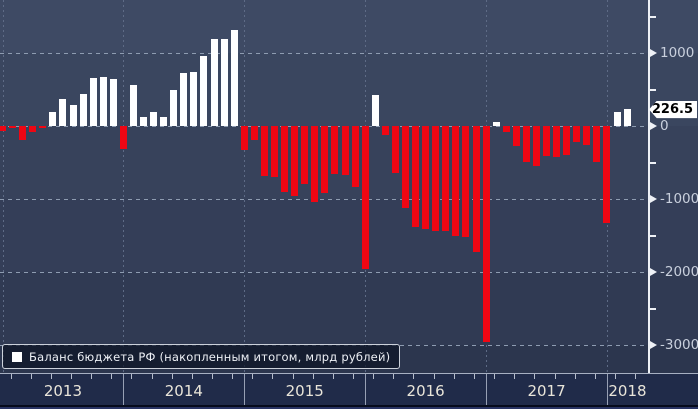  Describe the element at coordinates (425, 391) in the screenshot. I see `x-axis-year-label-2016: 2016` at that location.